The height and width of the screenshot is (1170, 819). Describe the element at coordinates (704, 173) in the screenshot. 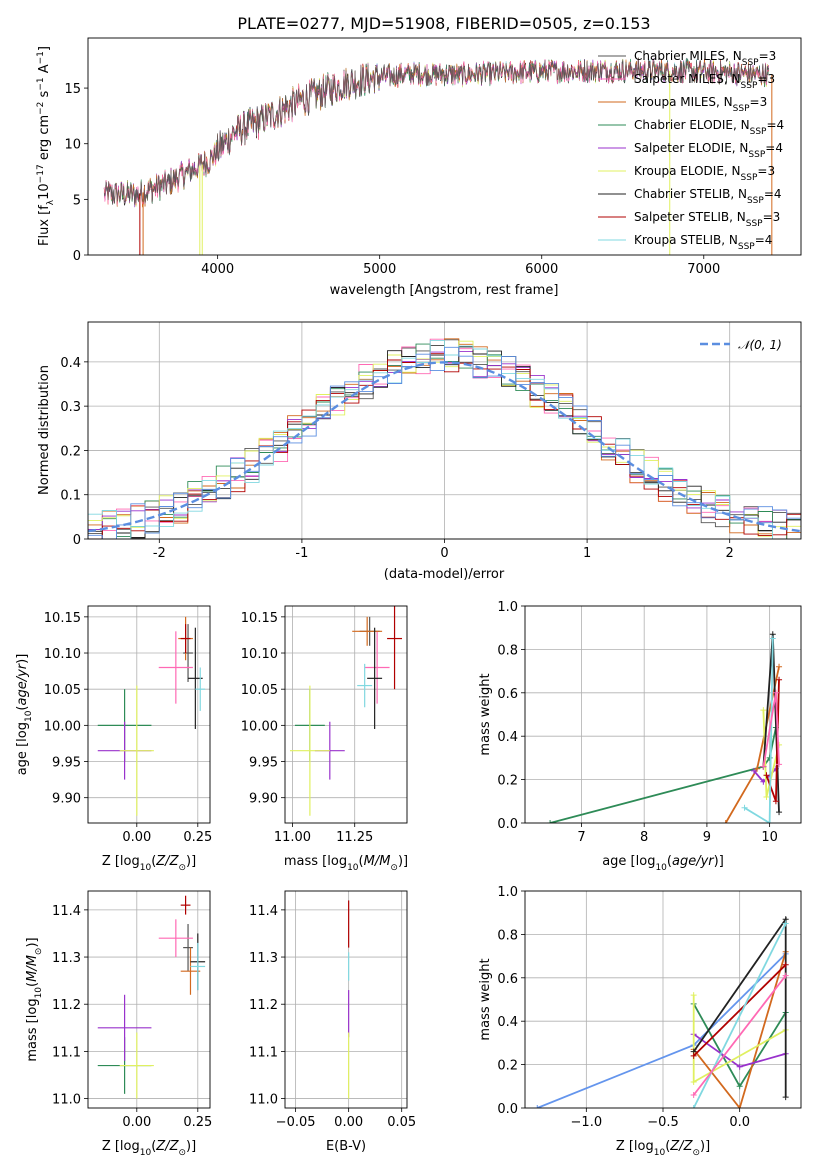

I see `legend-entry: Kroupa ELODIE, NSSP=3` at that location.